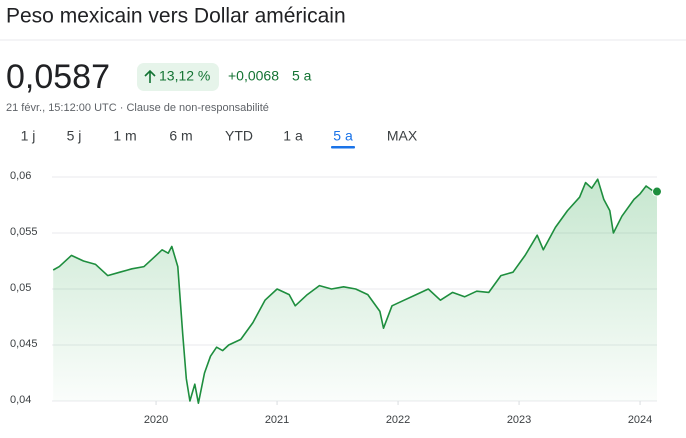  I want to click on x-tick-label: 2023, so click(519, 420).